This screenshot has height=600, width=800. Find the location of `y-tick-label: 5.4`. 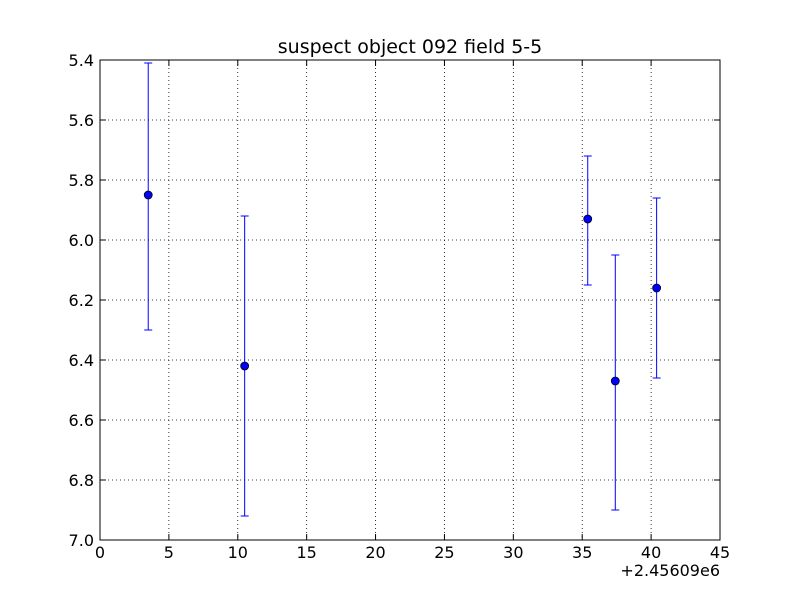

y-tick-label: 5.4 is located at coordinates (81, 60).